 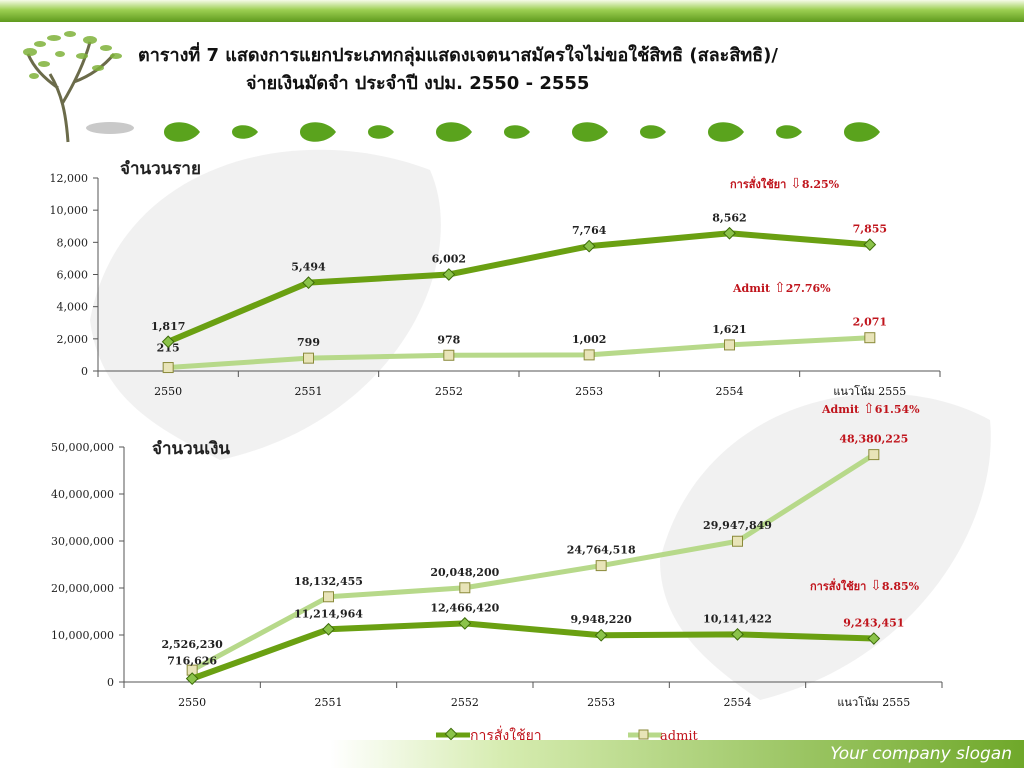 What do you see at coordinates (192, 661) in the screenshot?
I see `data-label: 716,626` at bounding box center [192, 661].